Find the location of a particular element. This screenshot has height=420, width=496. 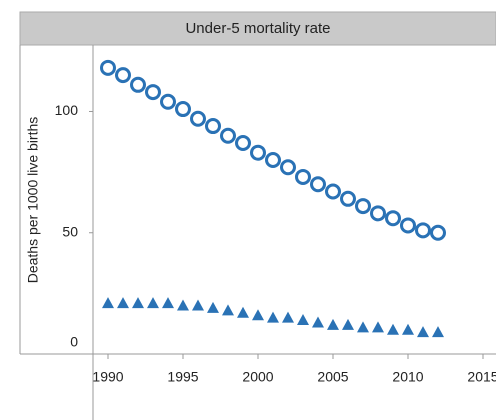

y-tick-label: 100 is located at coordinates (67, 110).